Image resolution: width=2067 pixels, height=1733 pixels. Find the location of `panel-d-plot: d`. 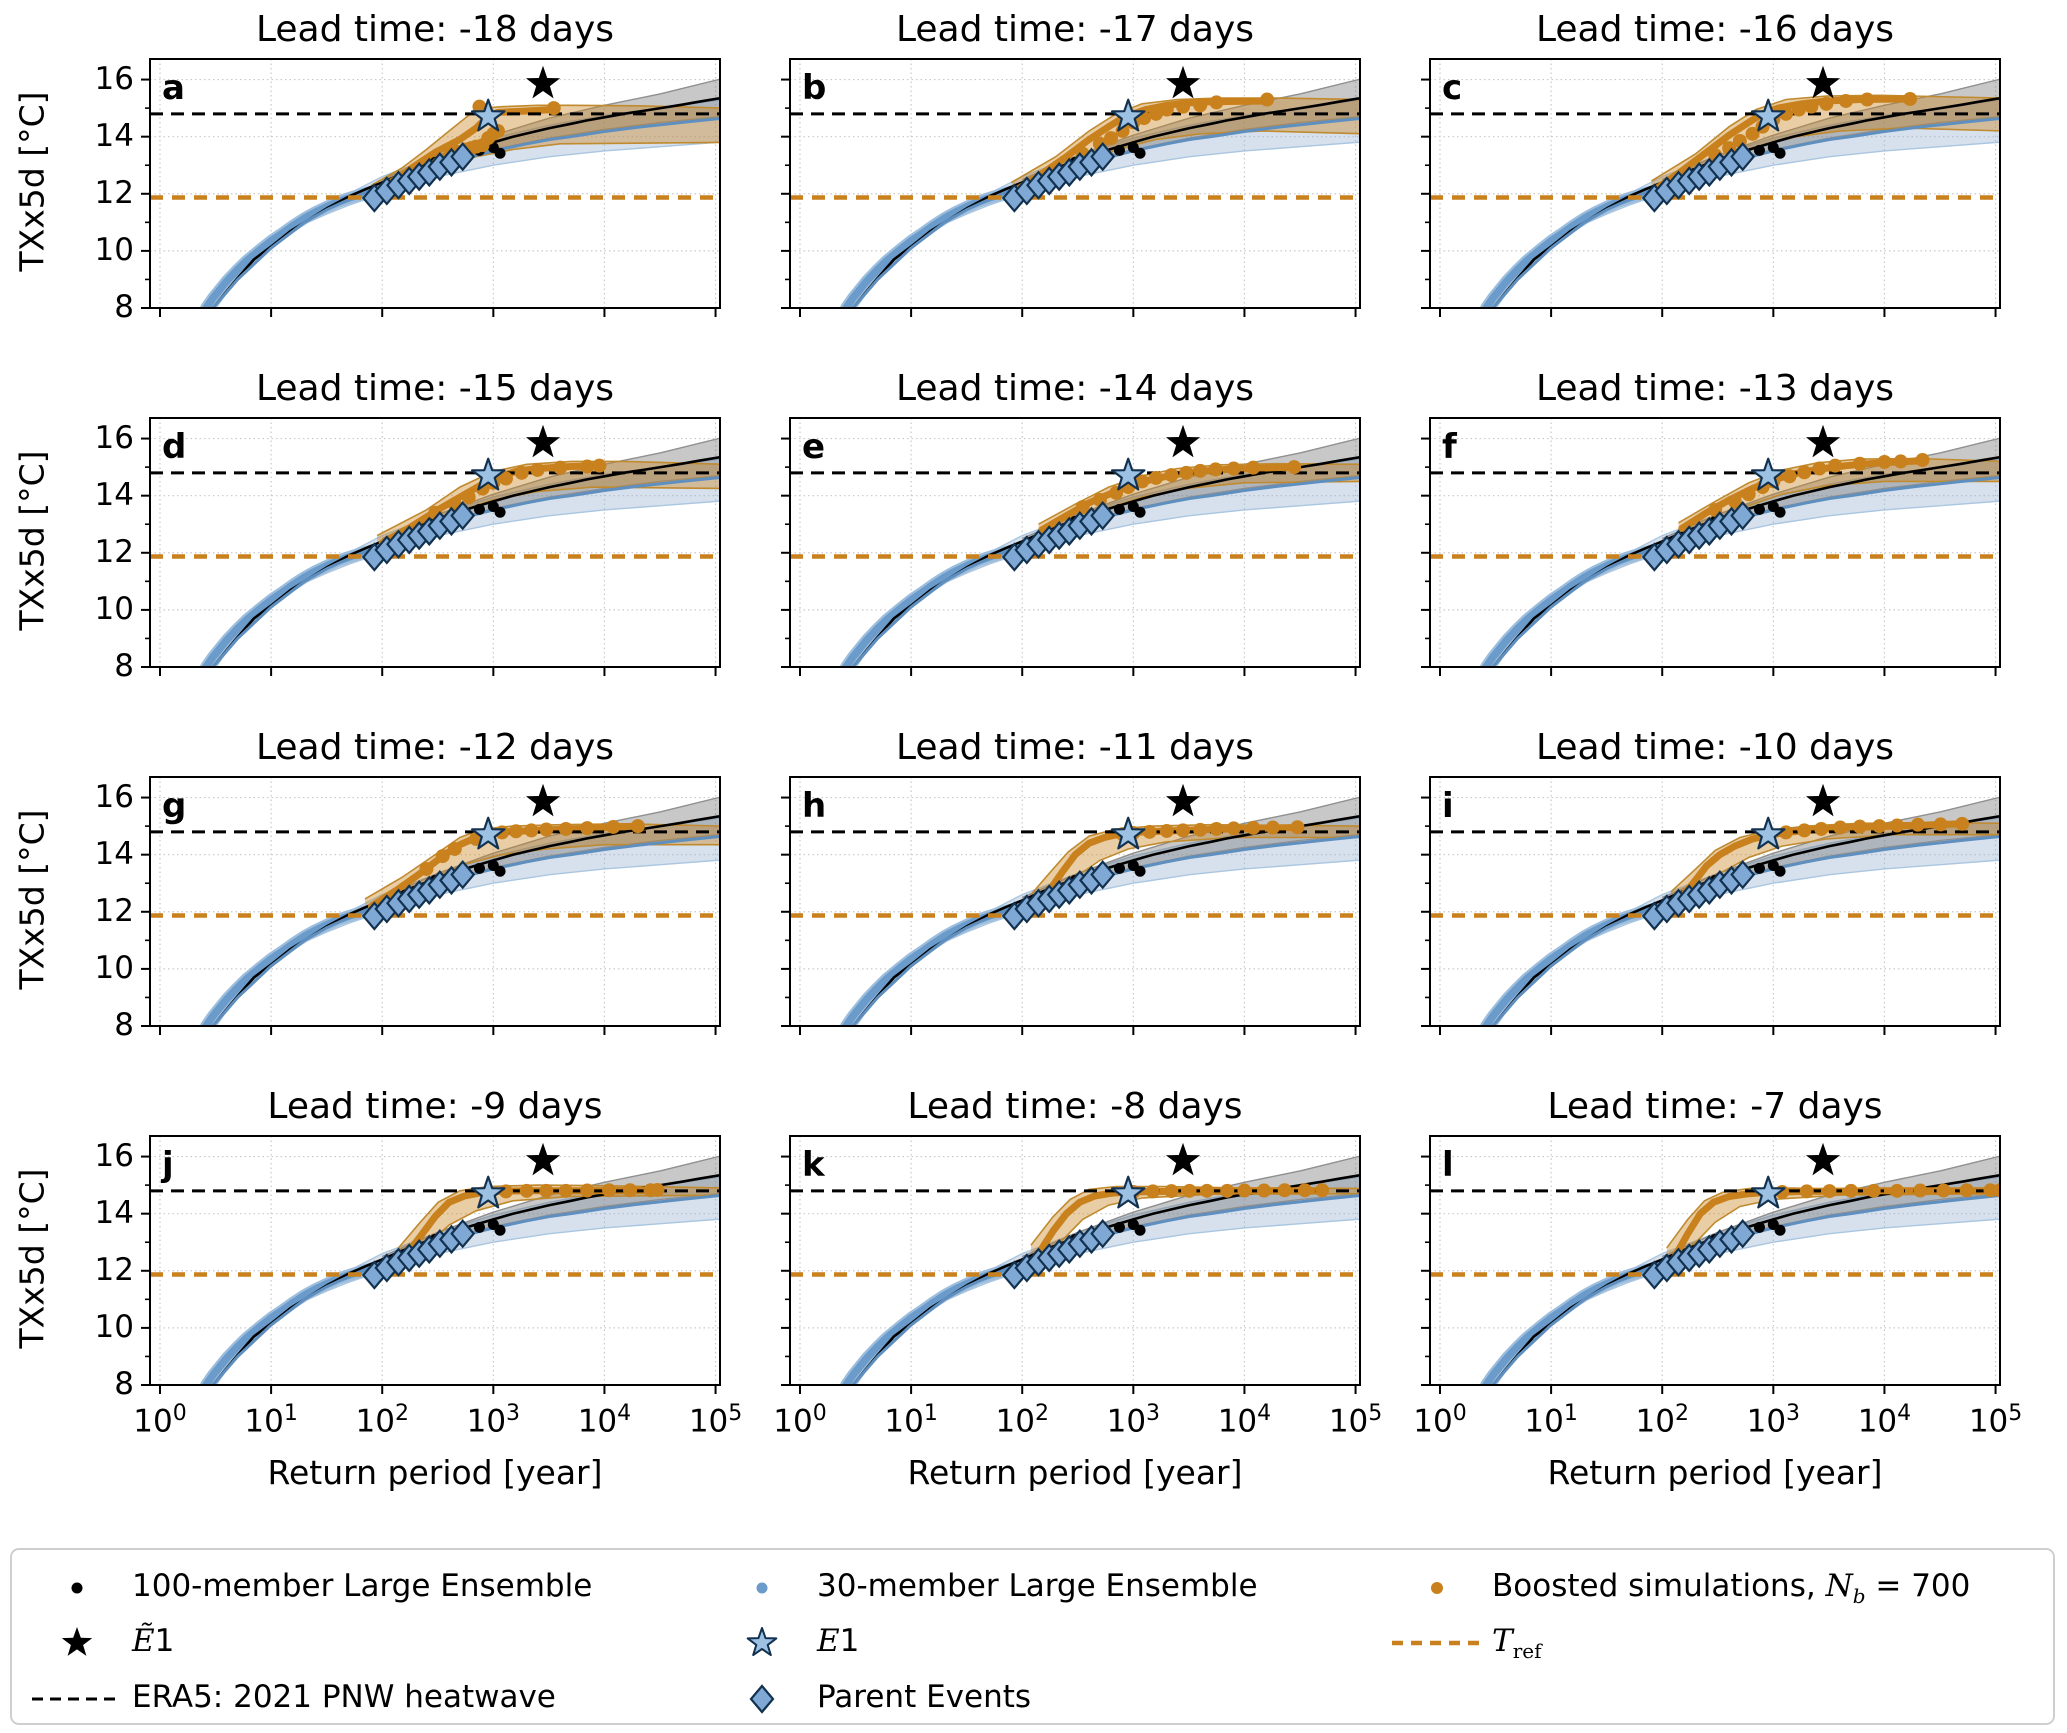

panel-d-plot: d is located at coordinates (431, 546).